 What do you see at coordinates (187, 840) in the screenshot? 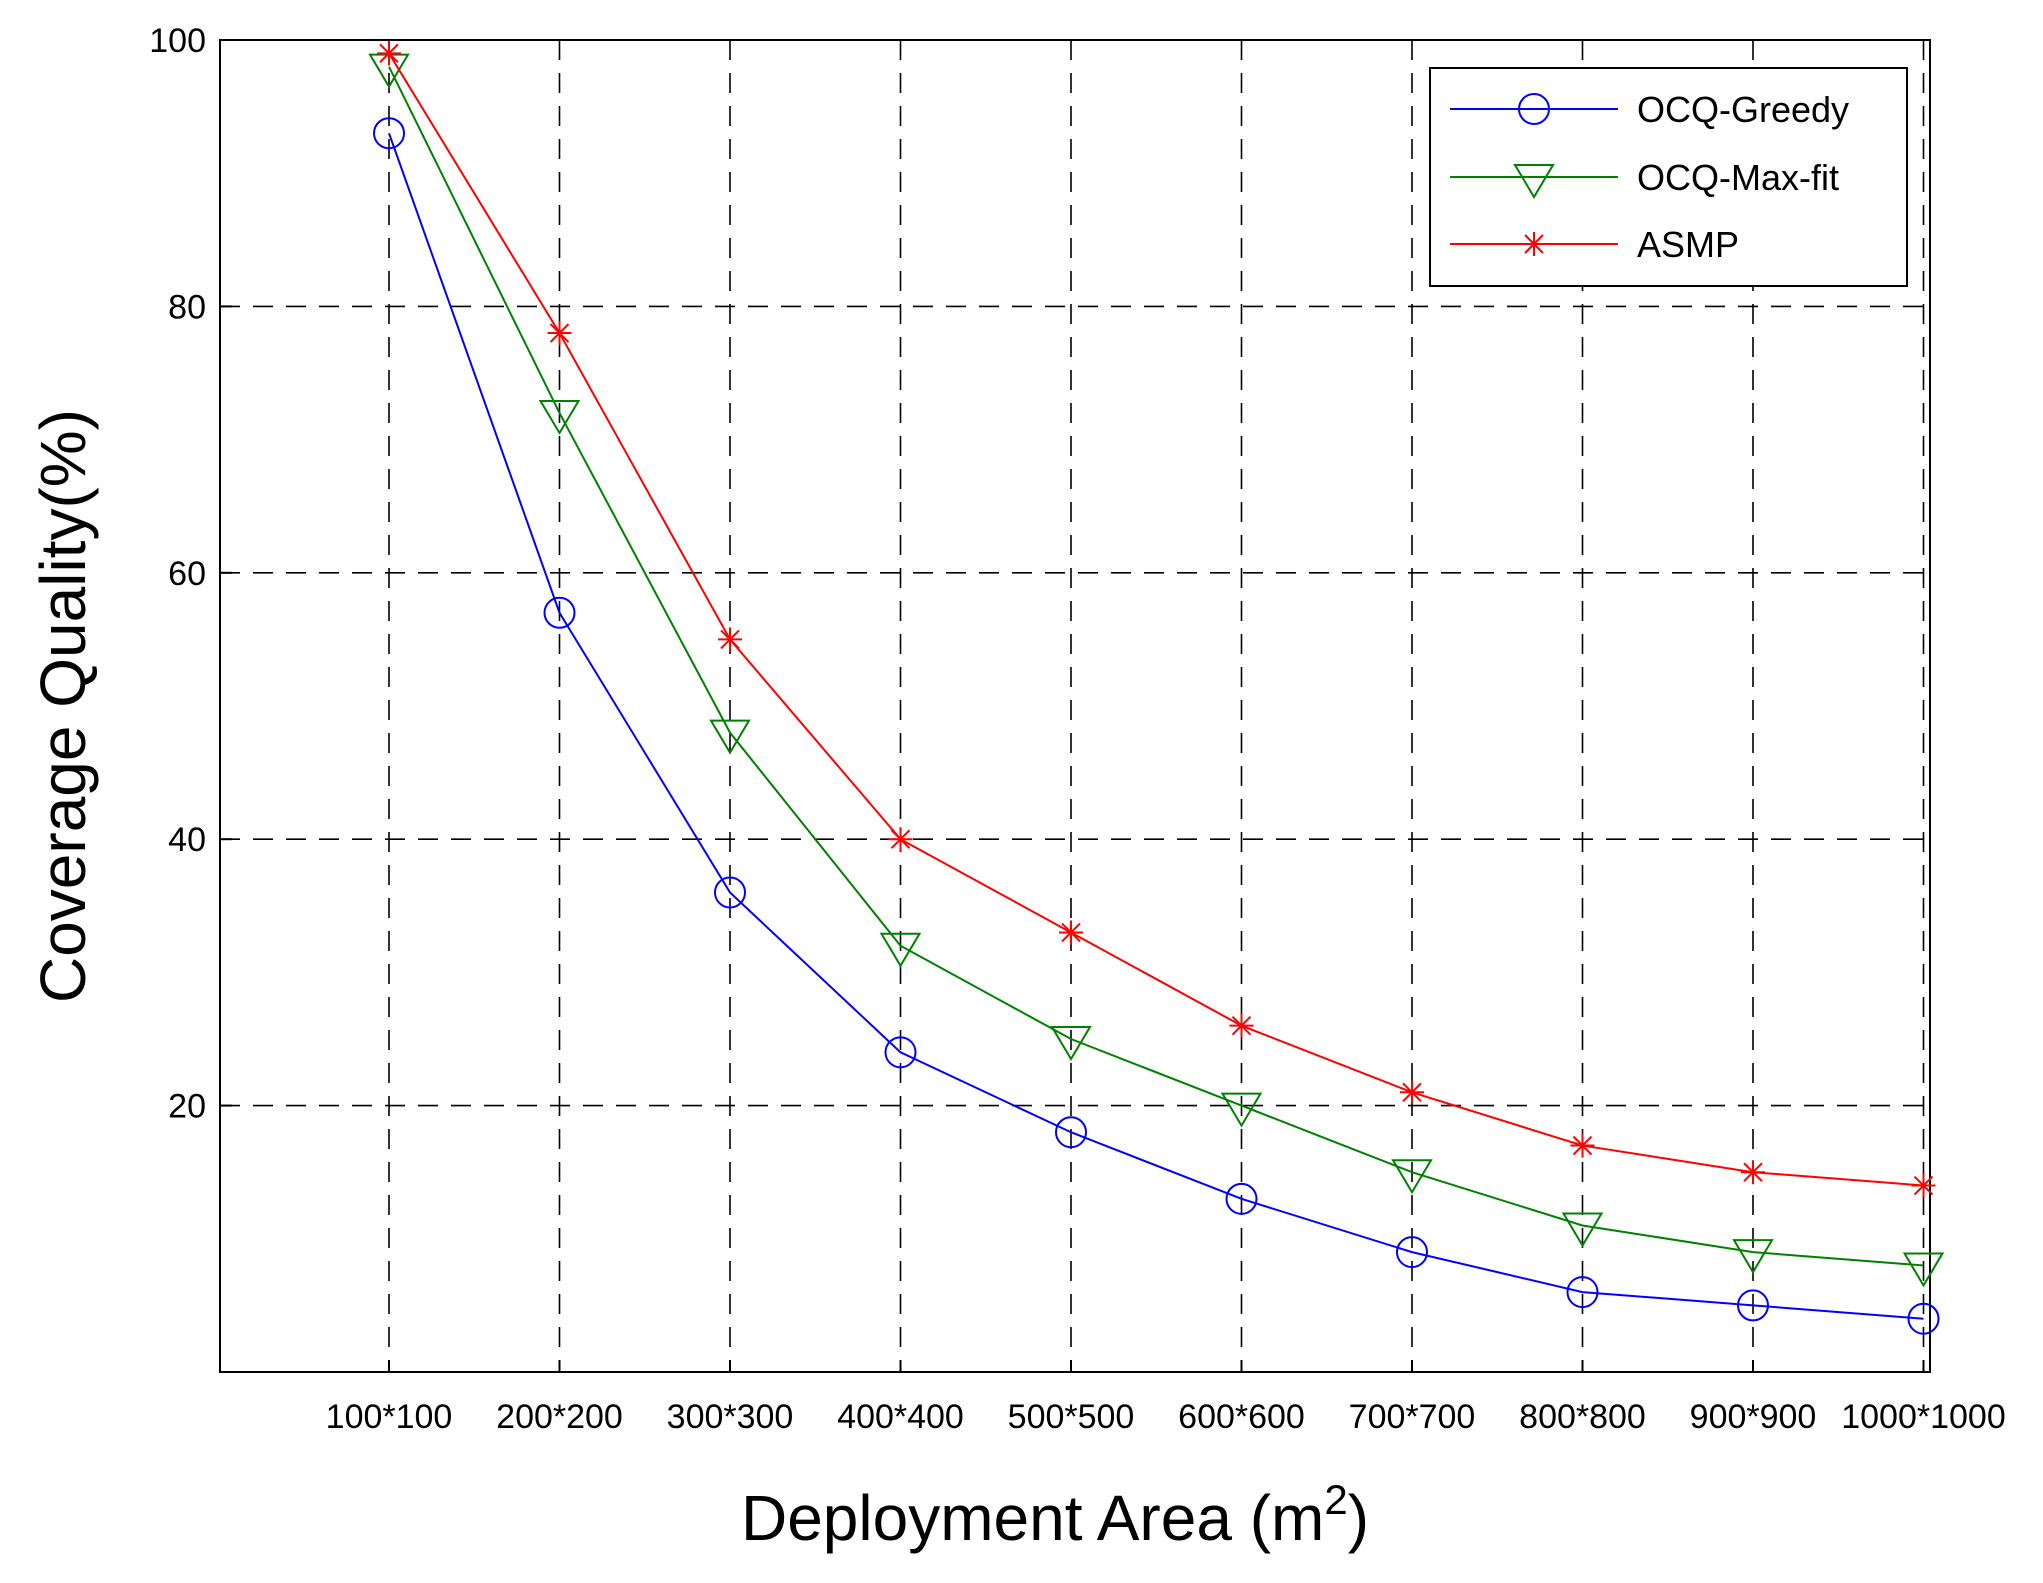
I see `y-tick-label: 40` at bounding box center [187, 840].